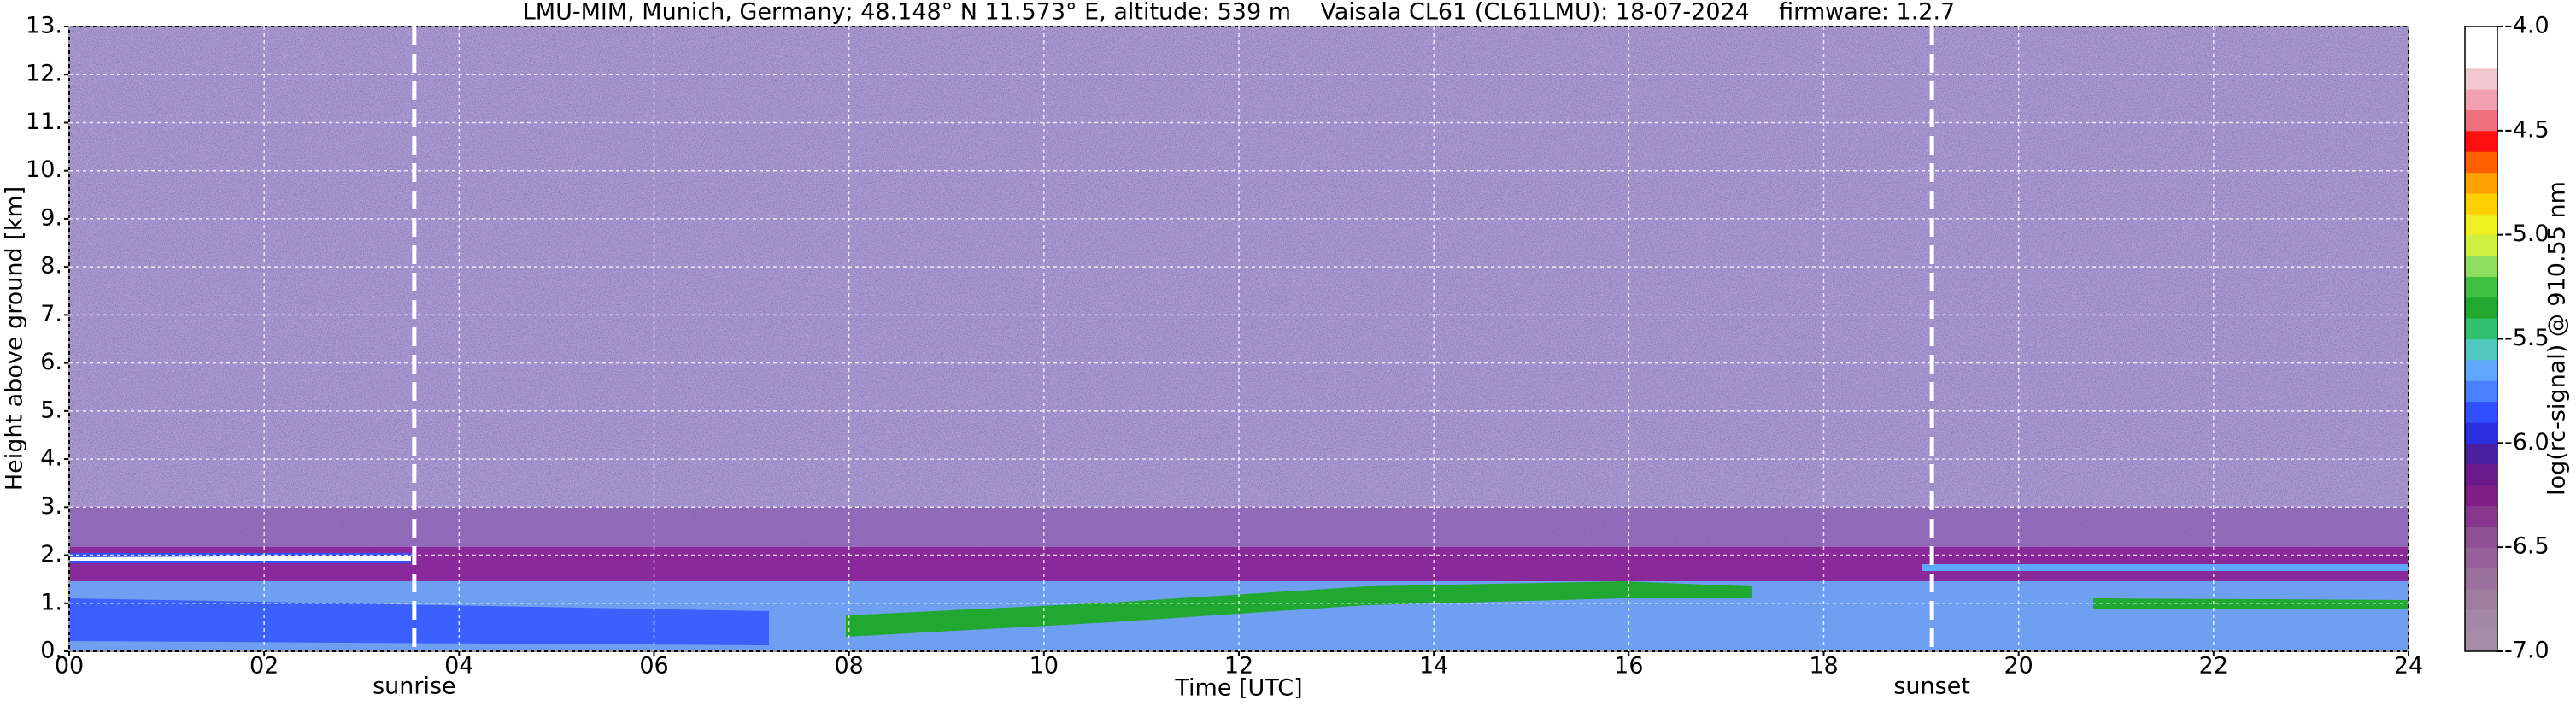 The image size is (2576, 706). I want to click on colorbar-tick-label: -6.5, so click(2527, 546).